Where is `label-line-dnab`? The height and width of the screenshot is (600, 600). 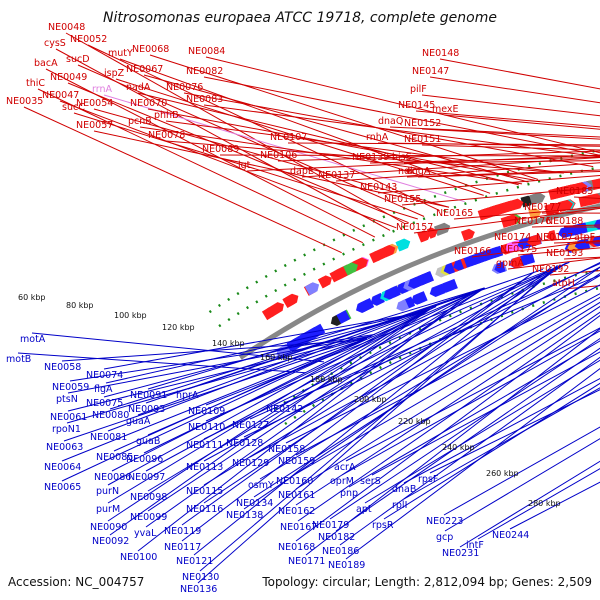
label-line-dnab is located at coordinates (501, 430).